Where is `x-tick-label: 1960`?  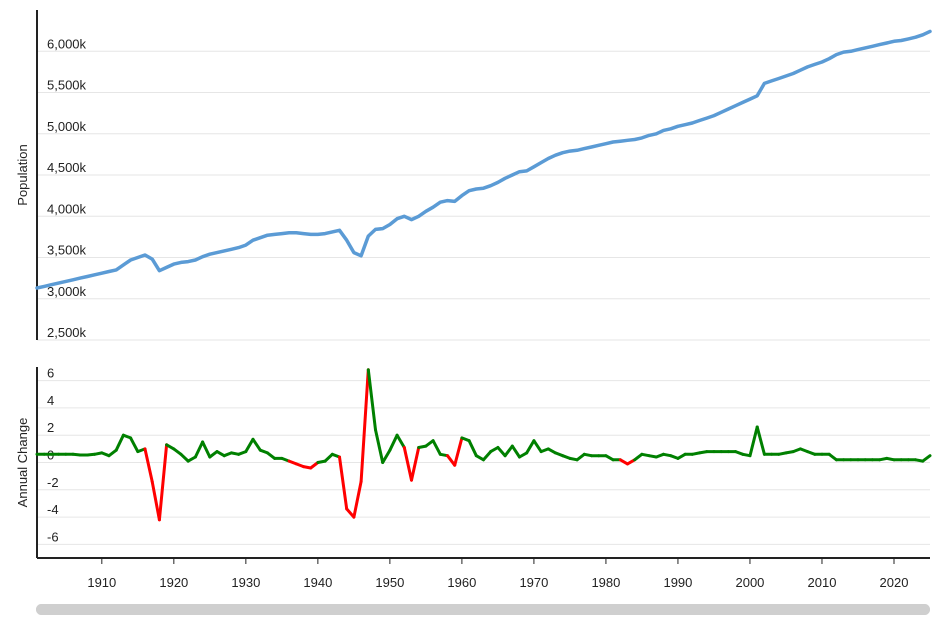 x-tick-label: 1960 is located at coordinates (461, 582).